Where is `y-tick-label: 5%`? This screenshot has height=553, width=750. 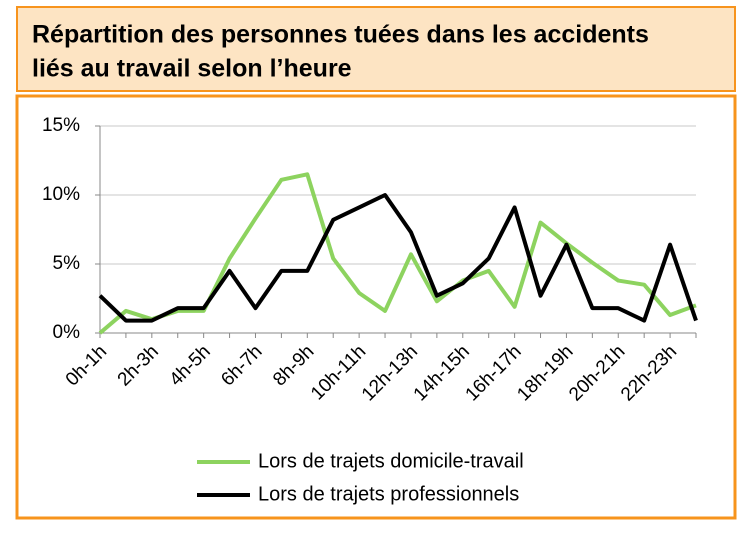
y-tick-label: 5% is located at coordinates (67, 263).